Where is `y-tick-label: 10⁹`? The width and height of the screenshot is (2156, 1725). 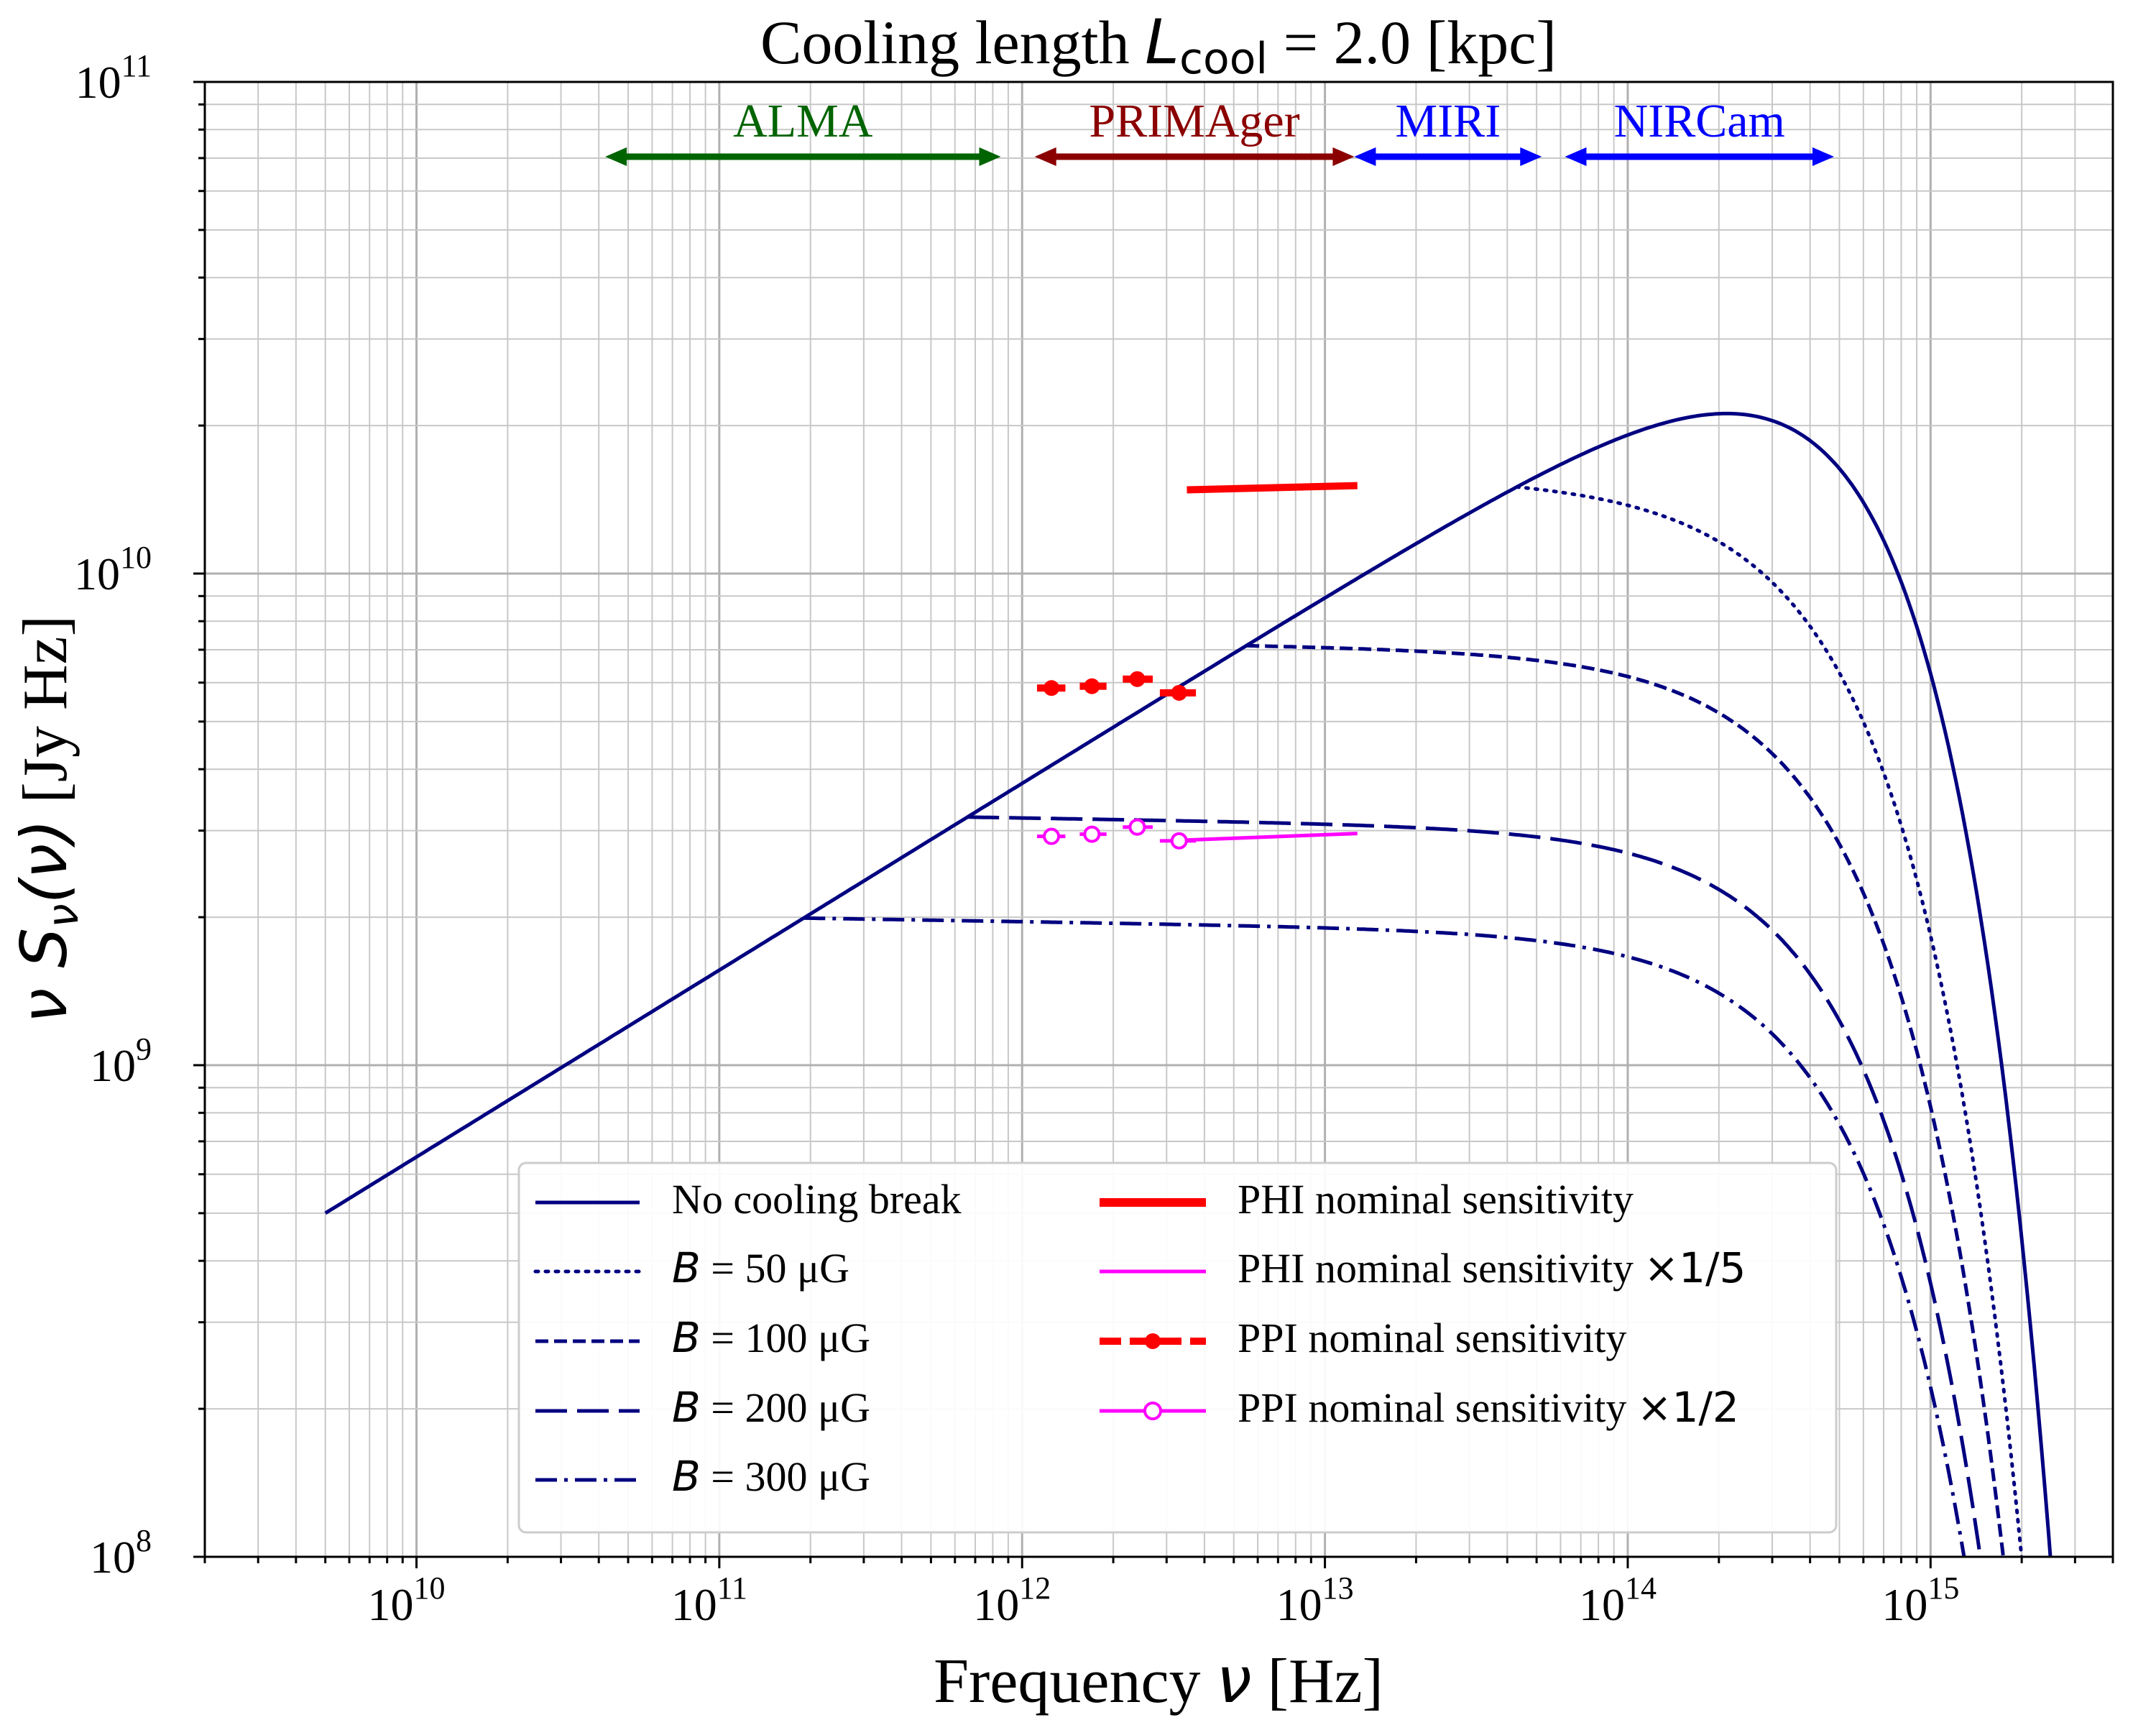
y-tick-label: 10⁹ is located at coordinates (121, 1061).